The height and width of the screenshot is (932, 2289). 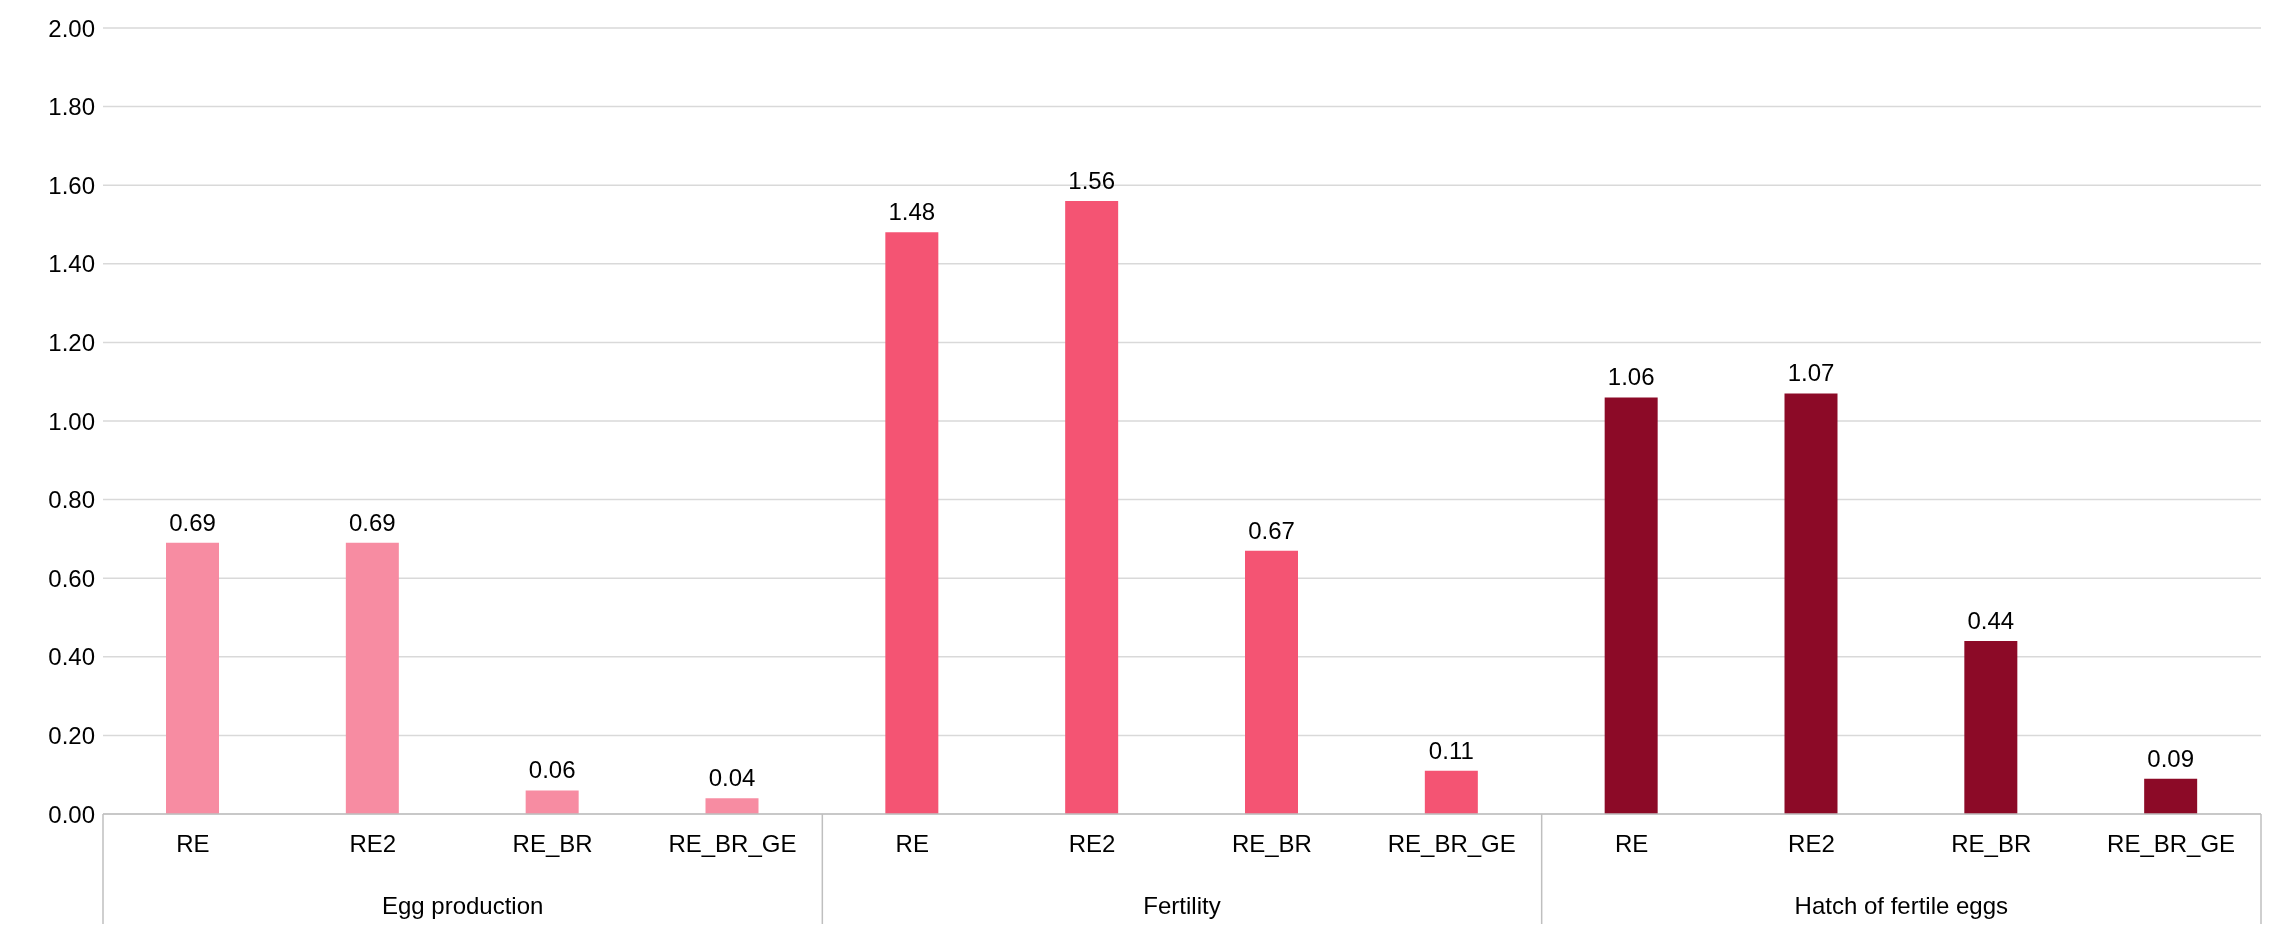 I want to click on y-tick-label: 0.00, so click(x=71, y=814).